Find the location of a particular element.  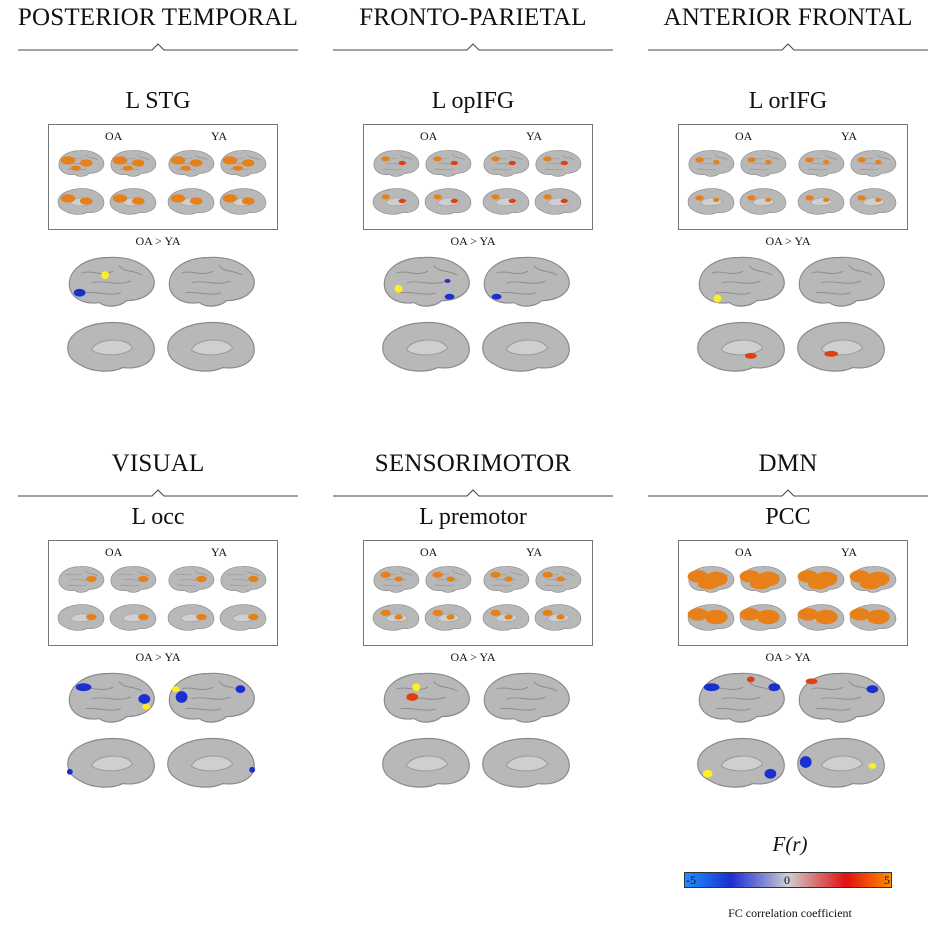

contrast-lateral-brain-left is located at coordinates (426, 281).